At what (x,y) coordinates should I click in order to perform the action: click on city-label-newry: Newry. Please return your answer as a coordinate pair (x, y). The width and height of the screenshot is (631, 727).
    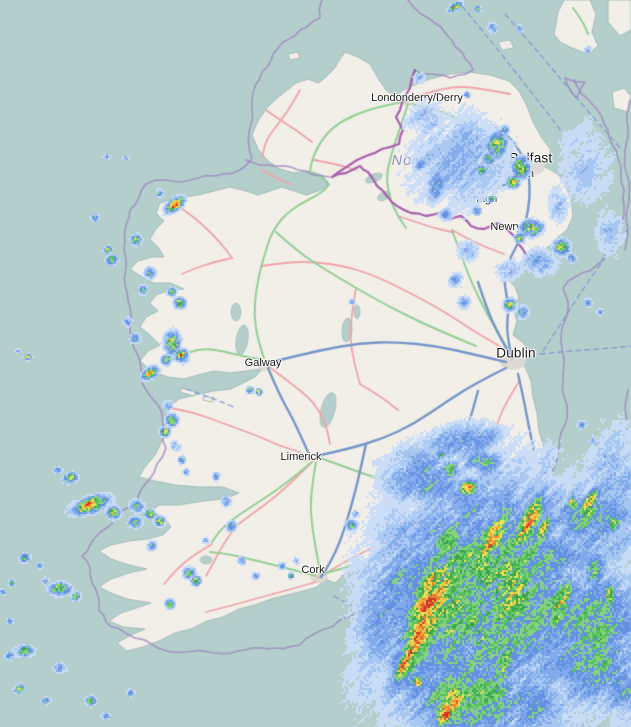
    Looking at the image, I should click on (506, 227).